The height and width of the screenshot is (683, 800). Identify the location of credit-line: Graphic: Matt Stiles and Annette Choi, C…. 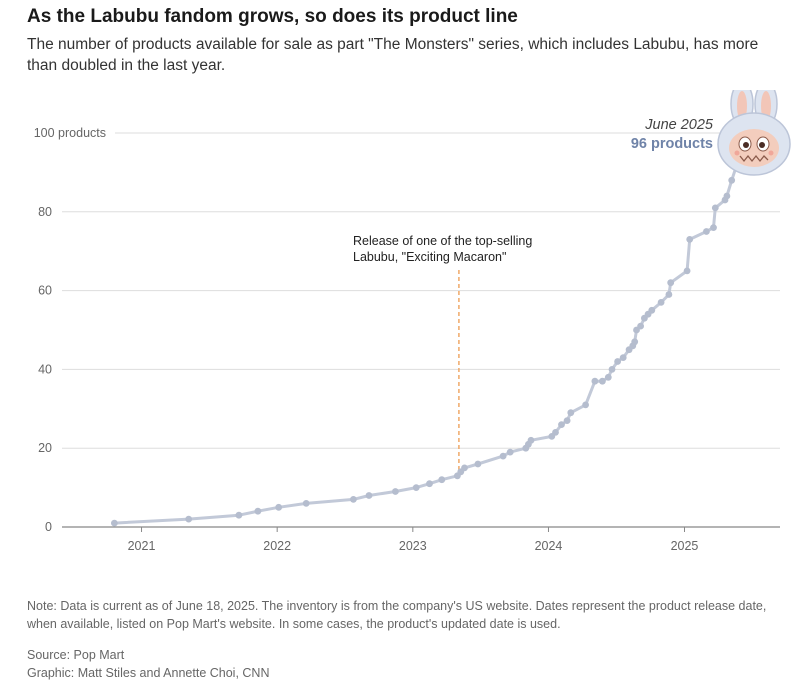
(148, 673).